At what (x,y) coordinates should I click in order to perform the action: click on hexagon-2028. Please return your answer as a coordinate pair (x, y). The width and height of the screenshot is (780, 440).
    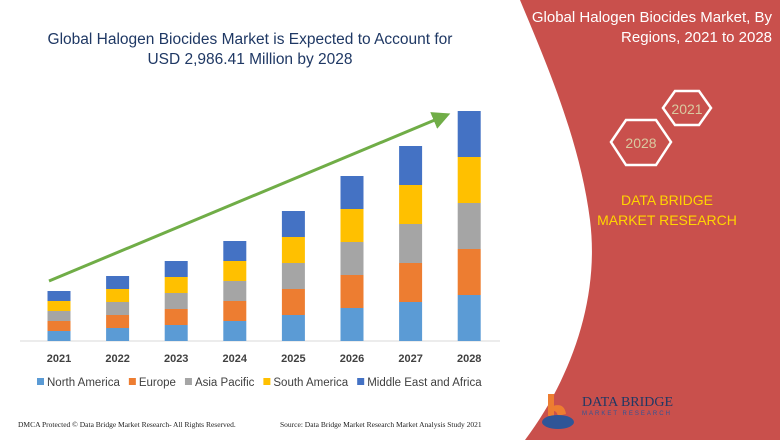
    Looking at the image, I should click on (641, 142).